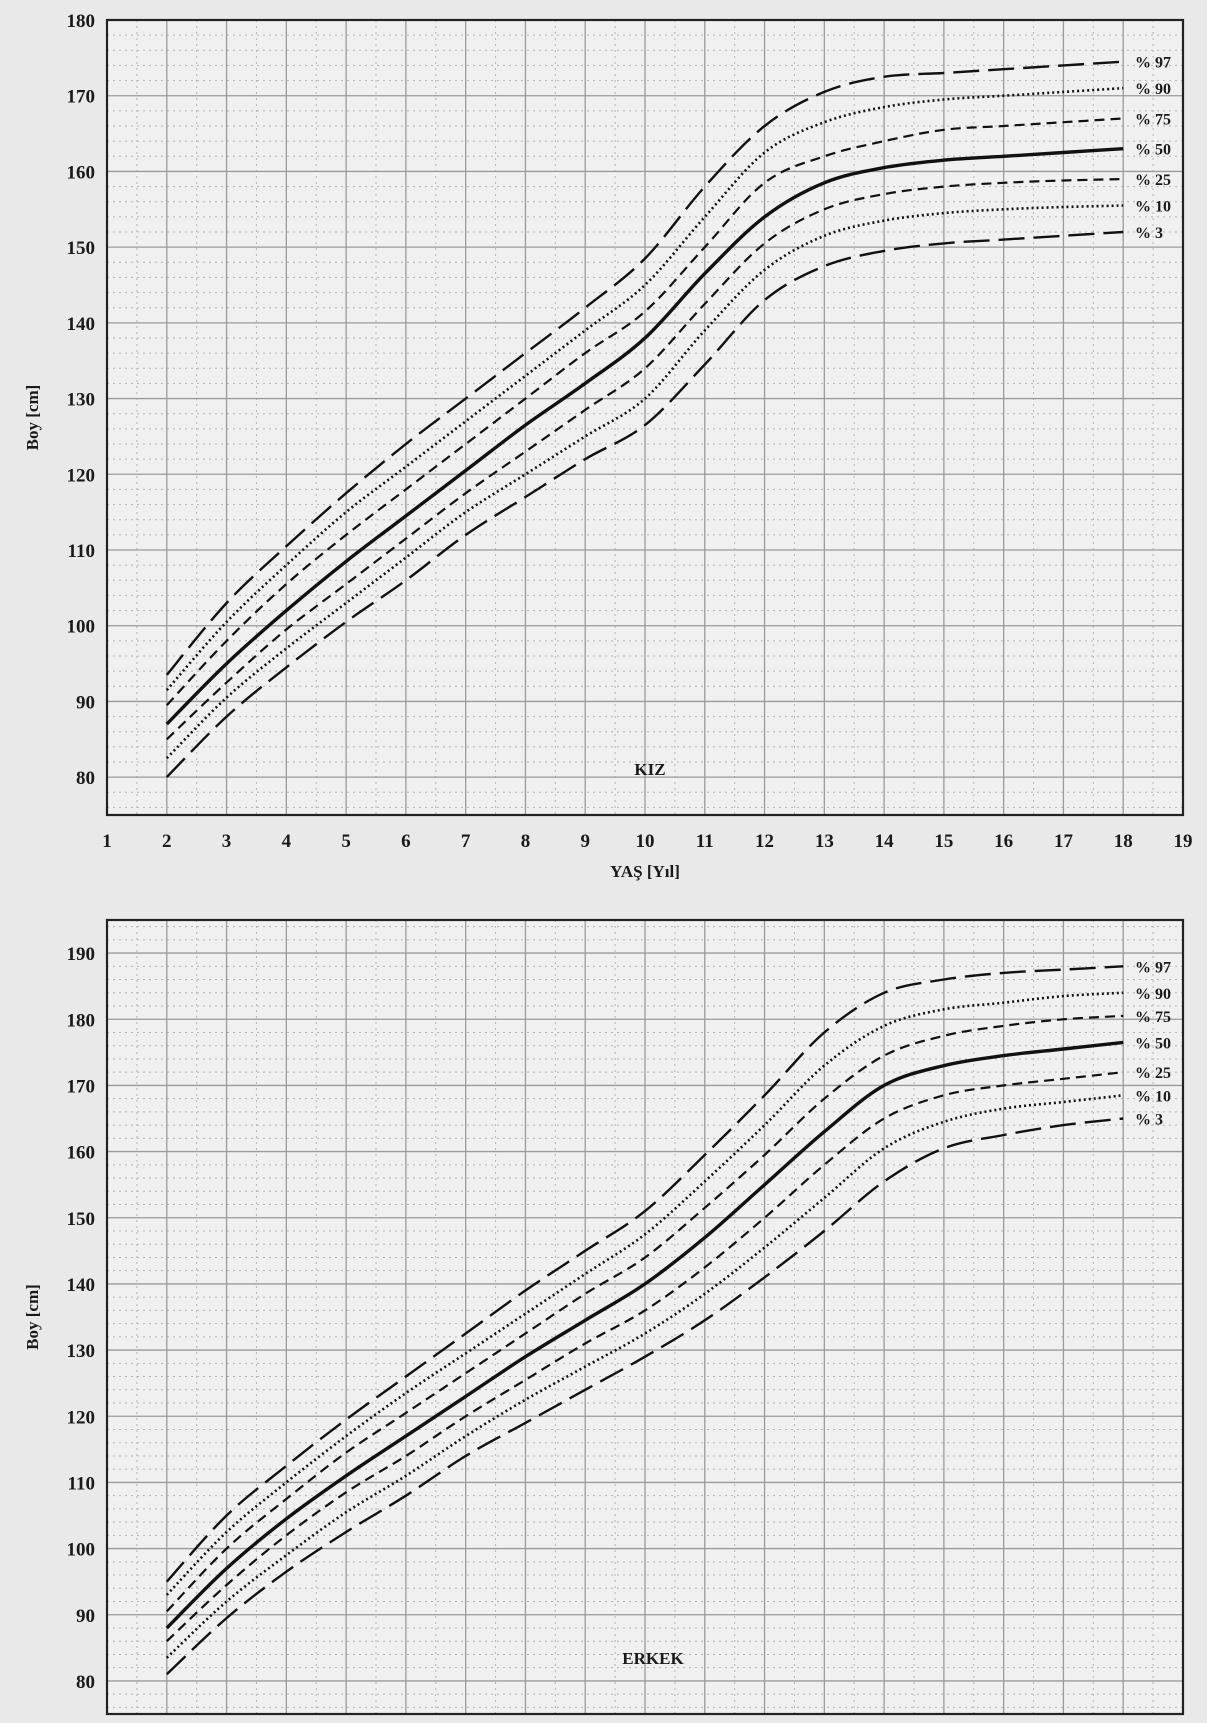  I want to click on x-tick-label: 2, so click(167, 841).